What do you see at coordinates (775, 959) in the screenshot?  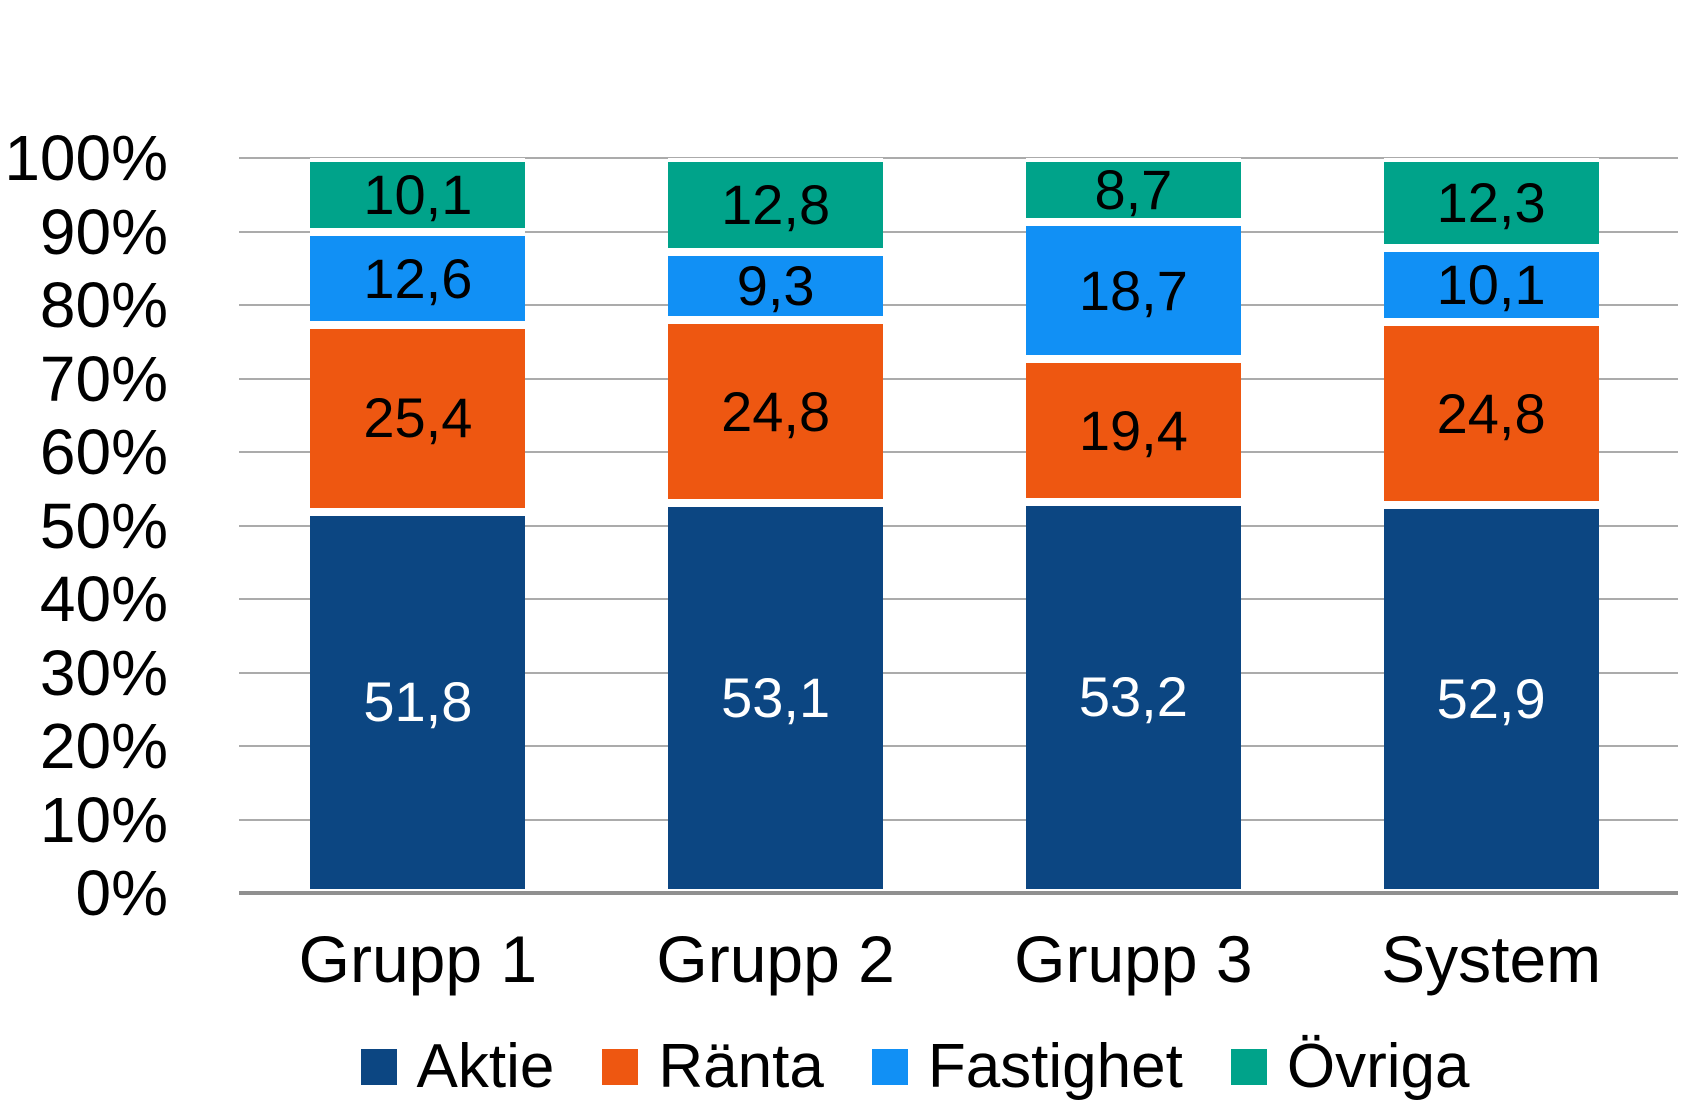 I see `x-tick-label-grupp-2: Grupp 2` at bounding box center [775, 959].